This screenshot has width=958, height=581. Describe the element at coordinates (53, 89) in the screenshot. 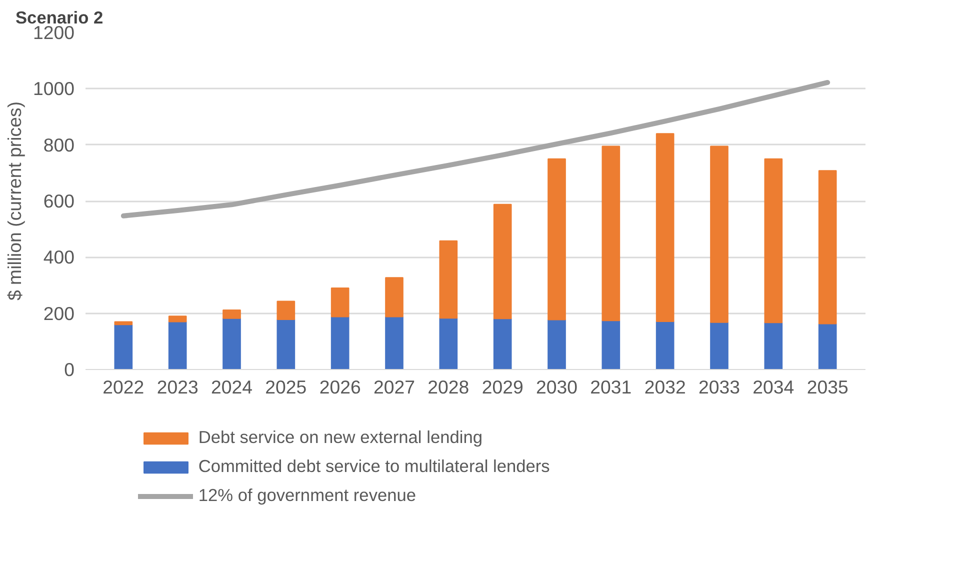

I see `y-tick-label: 1000` at that location.